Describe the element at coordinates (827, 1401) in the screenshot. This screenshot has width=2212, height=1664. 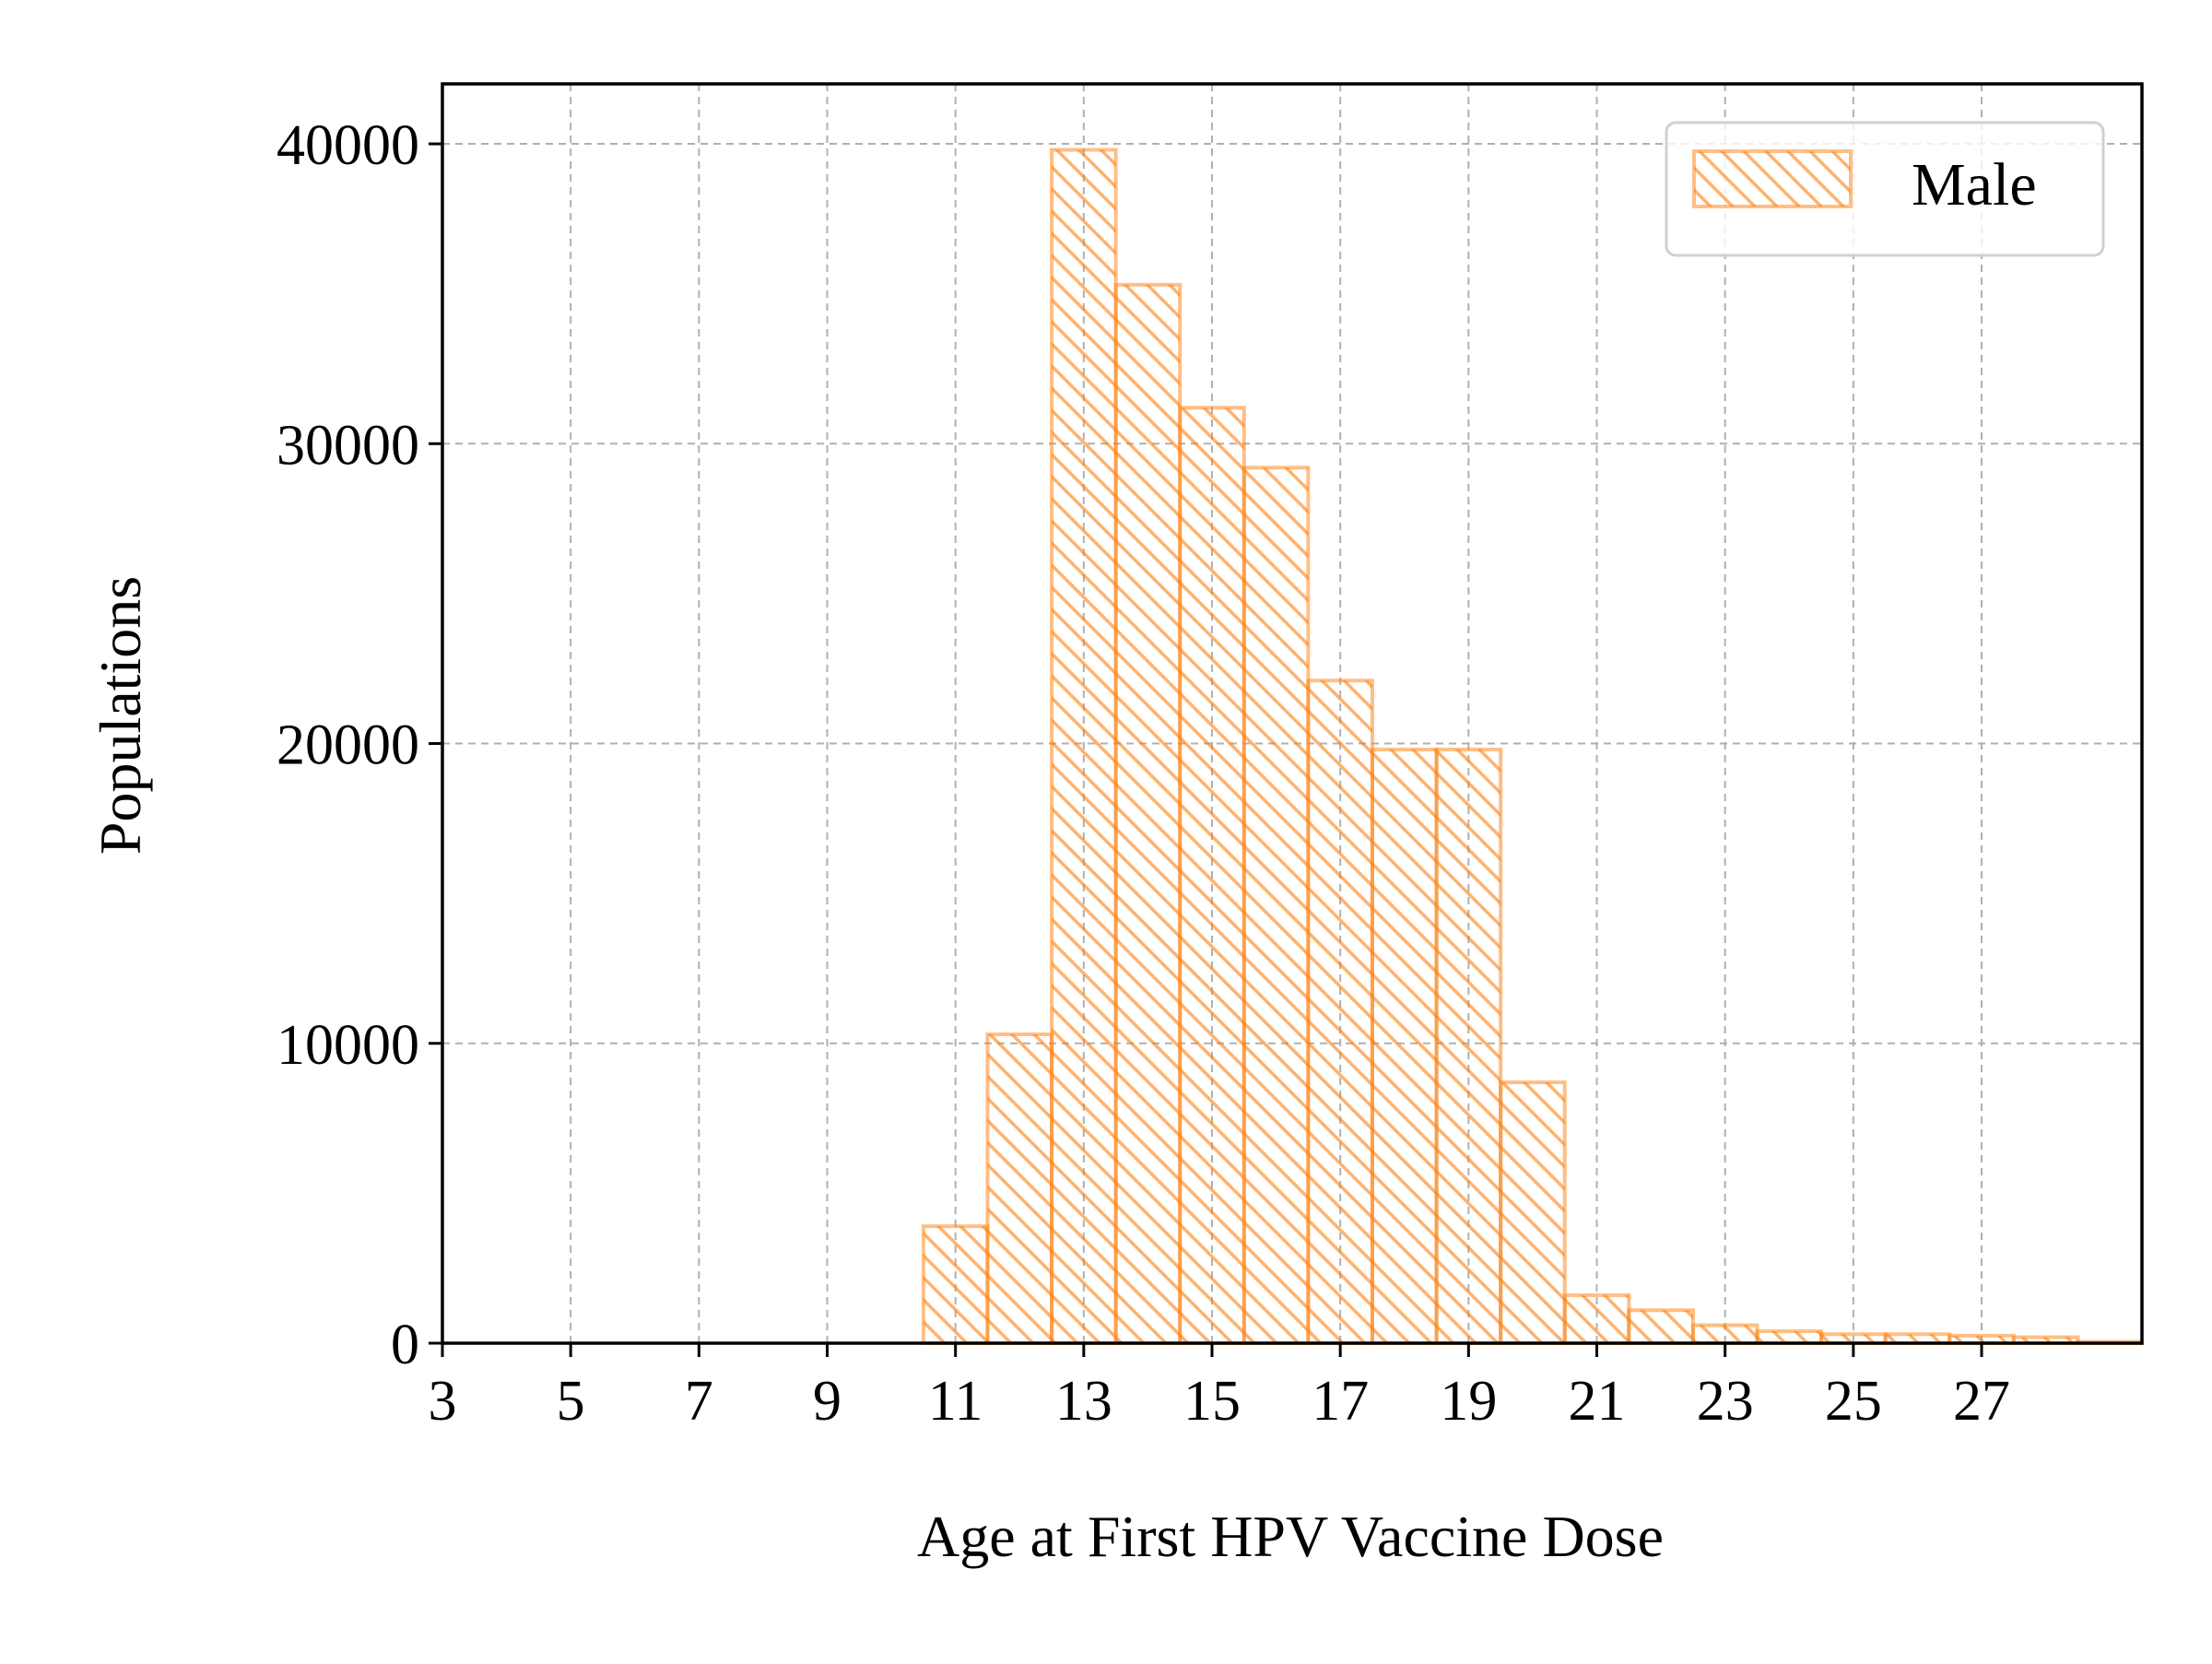
I see `x-tick-label: 9` at that location.